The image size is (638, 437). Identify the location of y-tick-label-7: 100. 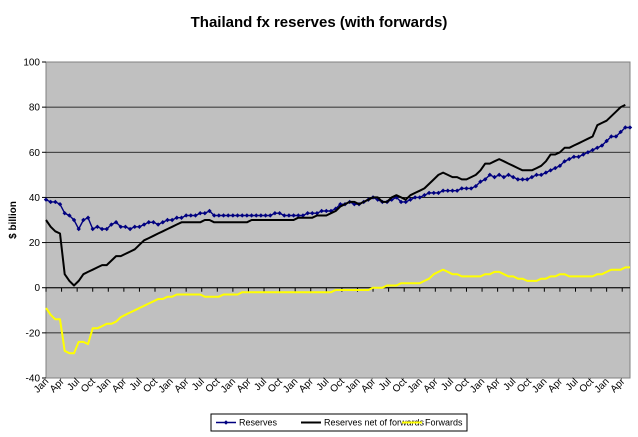
(31, 63).